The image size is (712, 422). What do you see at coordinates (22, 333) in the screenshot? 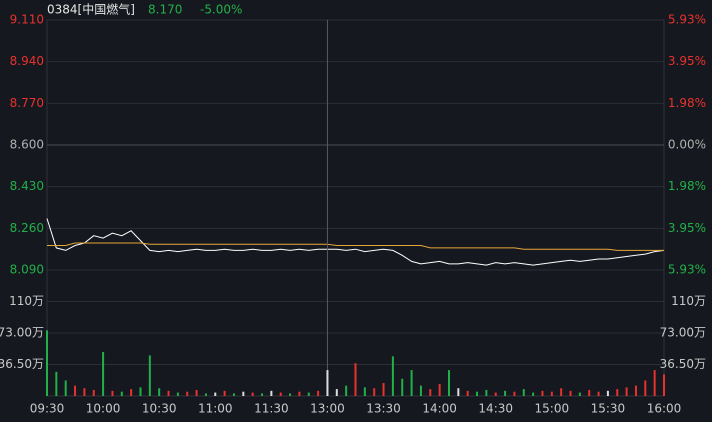
I see `y-tick-label: 73.00万` at bounding box center [22, 333].